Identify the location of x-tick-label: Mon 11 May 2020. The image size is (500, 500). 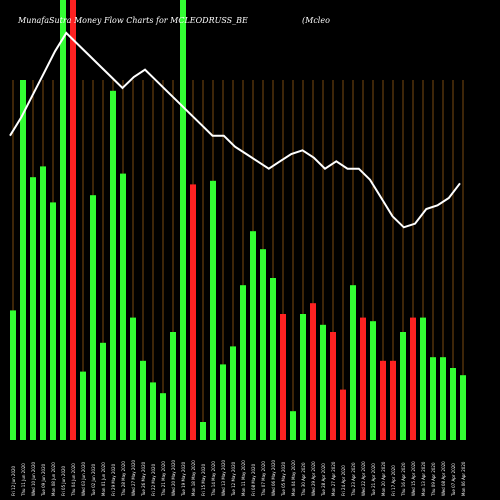
(243, 478).